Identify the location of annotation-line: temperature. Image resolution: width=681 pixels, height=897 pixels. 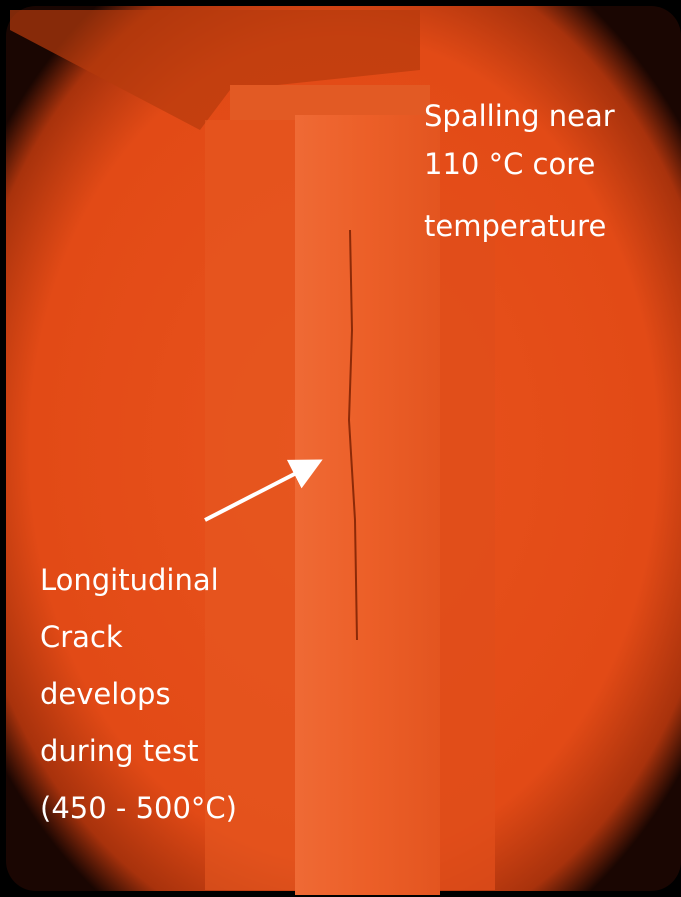
(515, 226).